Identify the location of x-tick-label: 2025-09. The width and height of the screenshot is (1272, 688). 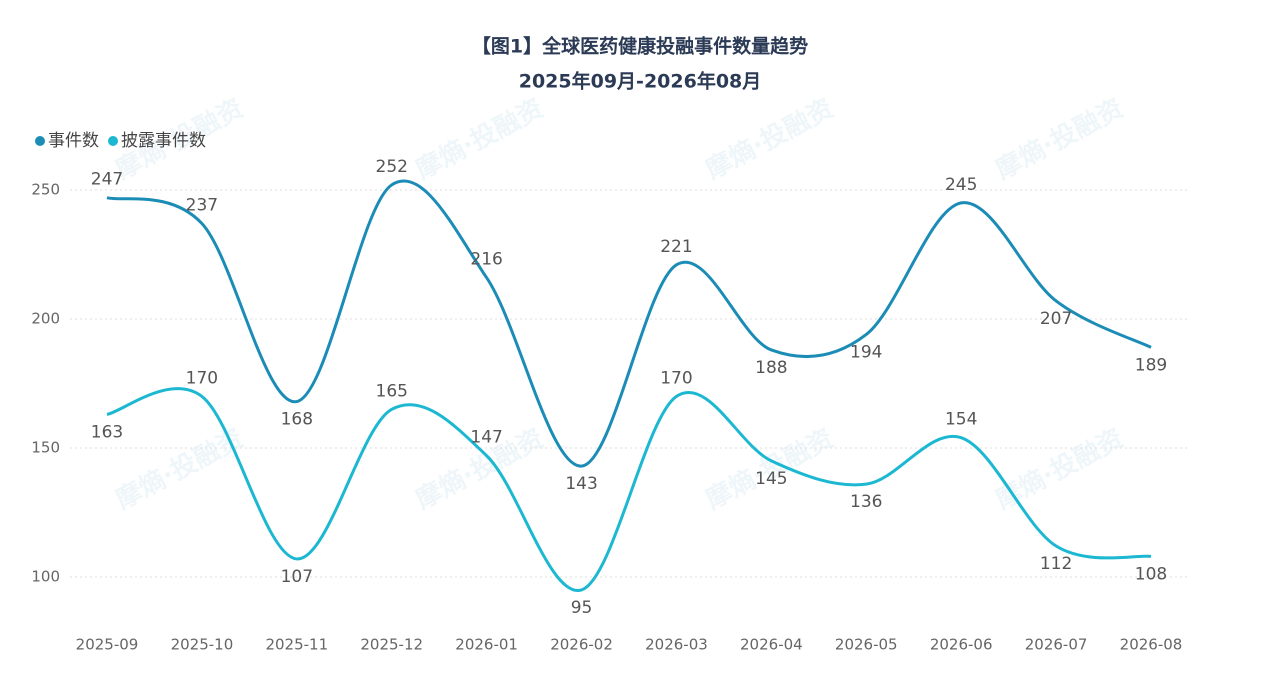
(107, 645).